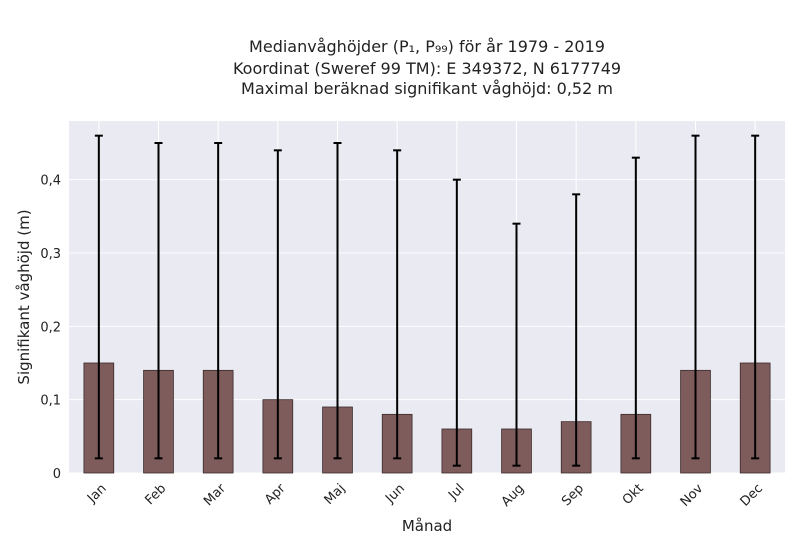 The height and width of the screenshot is (554, 800). I want to click on x-tick-label: Maj, so click(335, 494).